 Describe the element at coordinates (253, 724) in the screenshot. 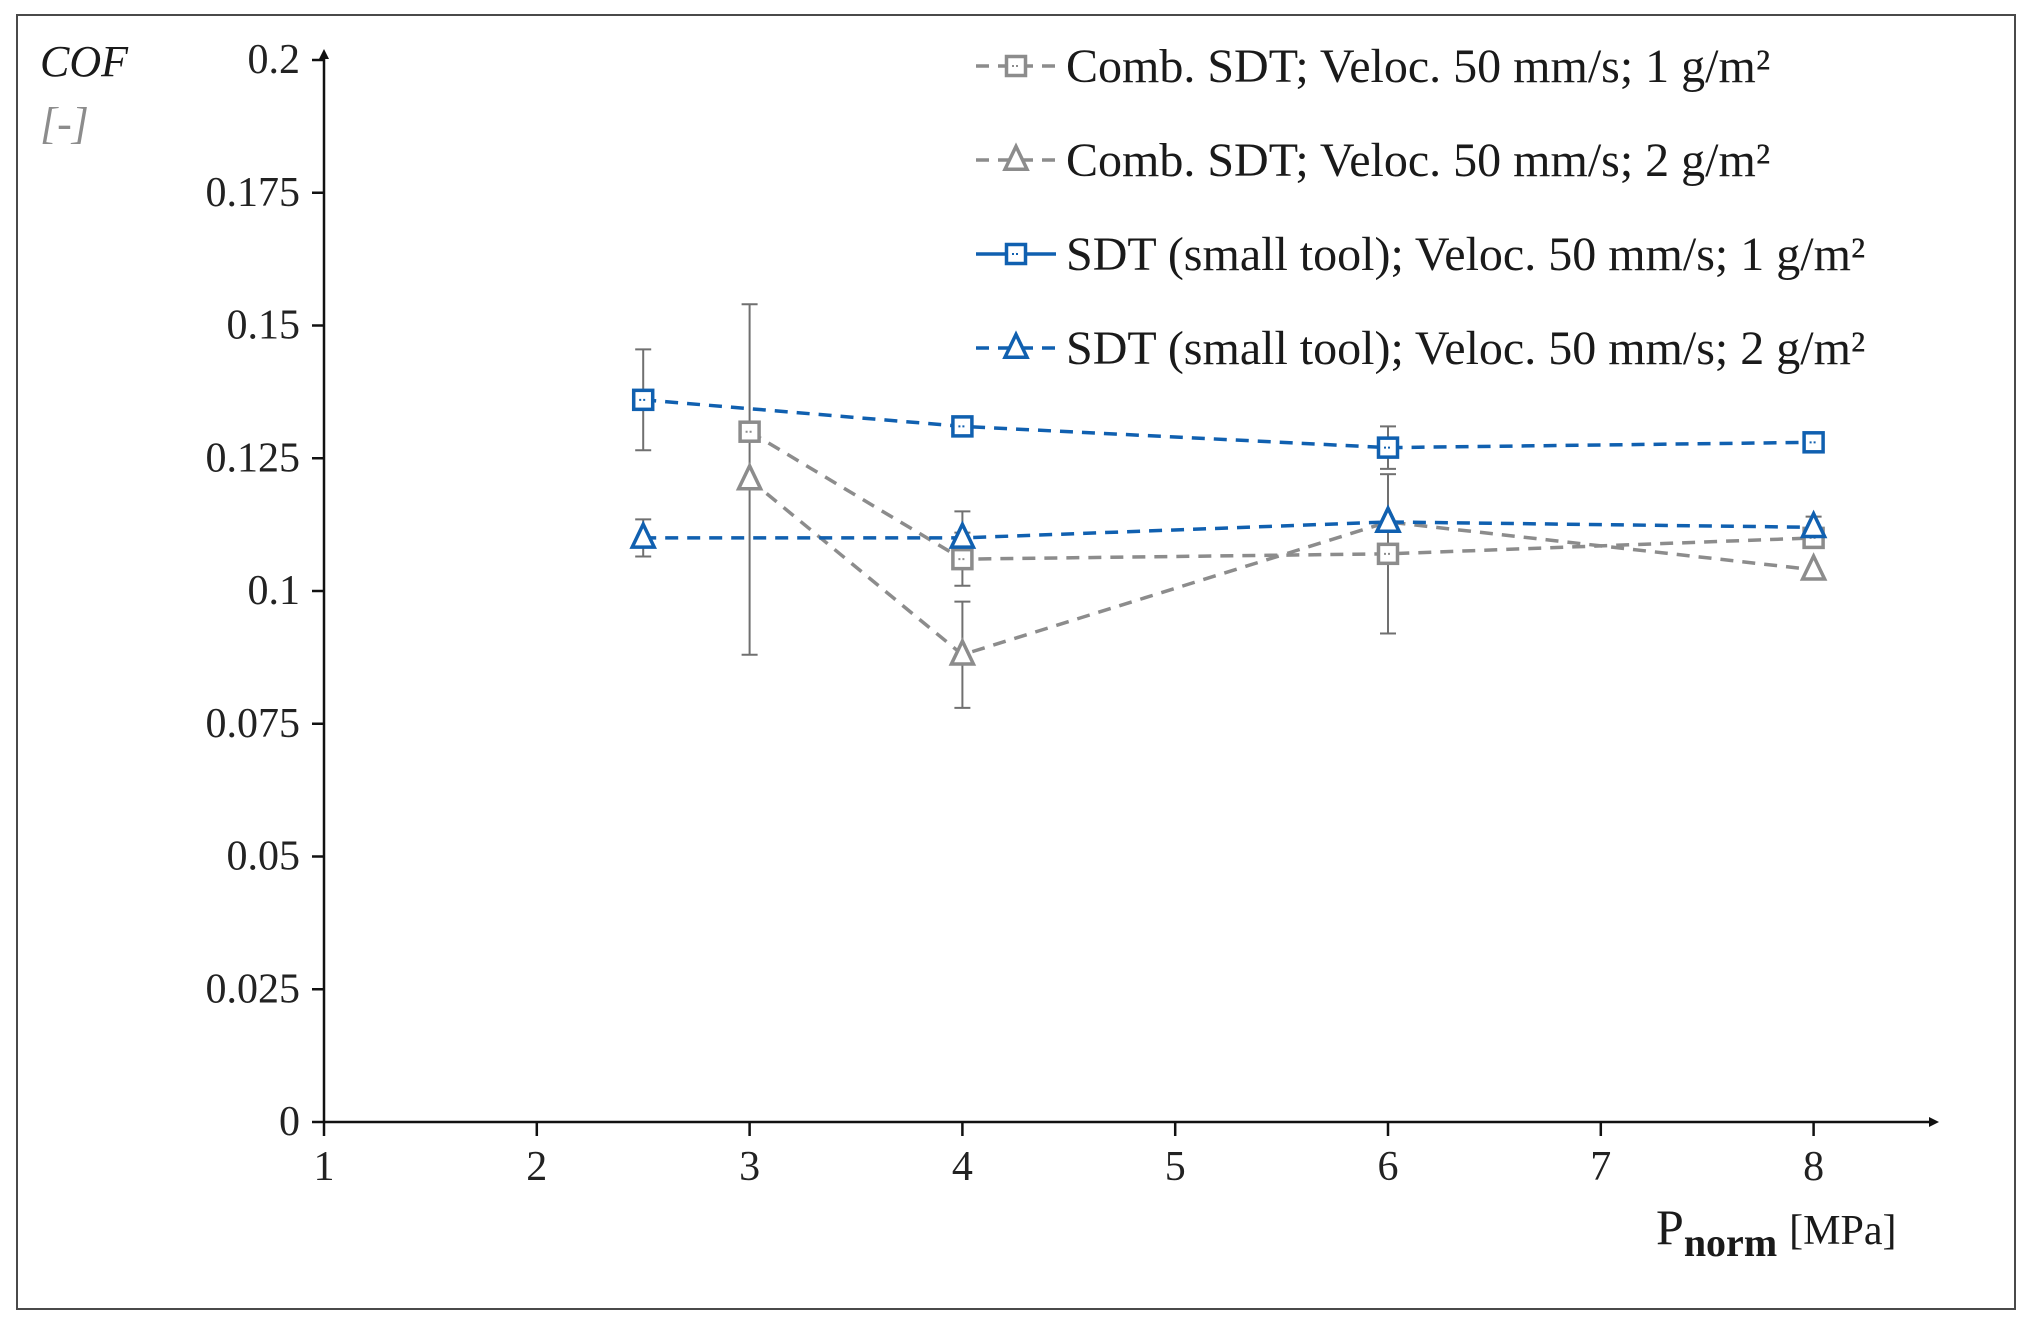

I see `y-tick-label: 0.075` at that location.